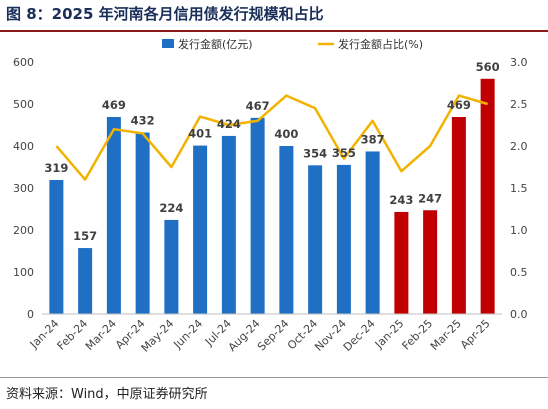  What do you see at coordinates (23, 230) in the screenshot?
I see `left-axis-tick-label: 200` at bounding box center [23, 230].